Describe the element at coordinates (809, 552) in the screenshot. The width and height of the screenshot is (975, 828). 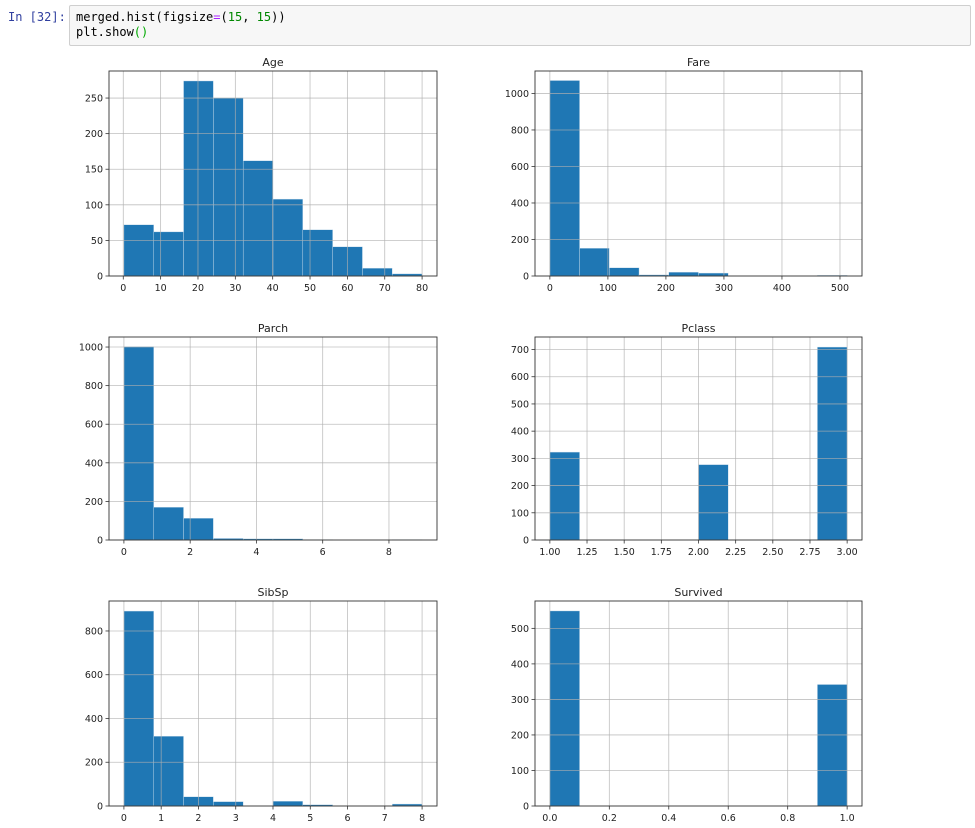
I see `x-tick-label: 2.75` at that location.